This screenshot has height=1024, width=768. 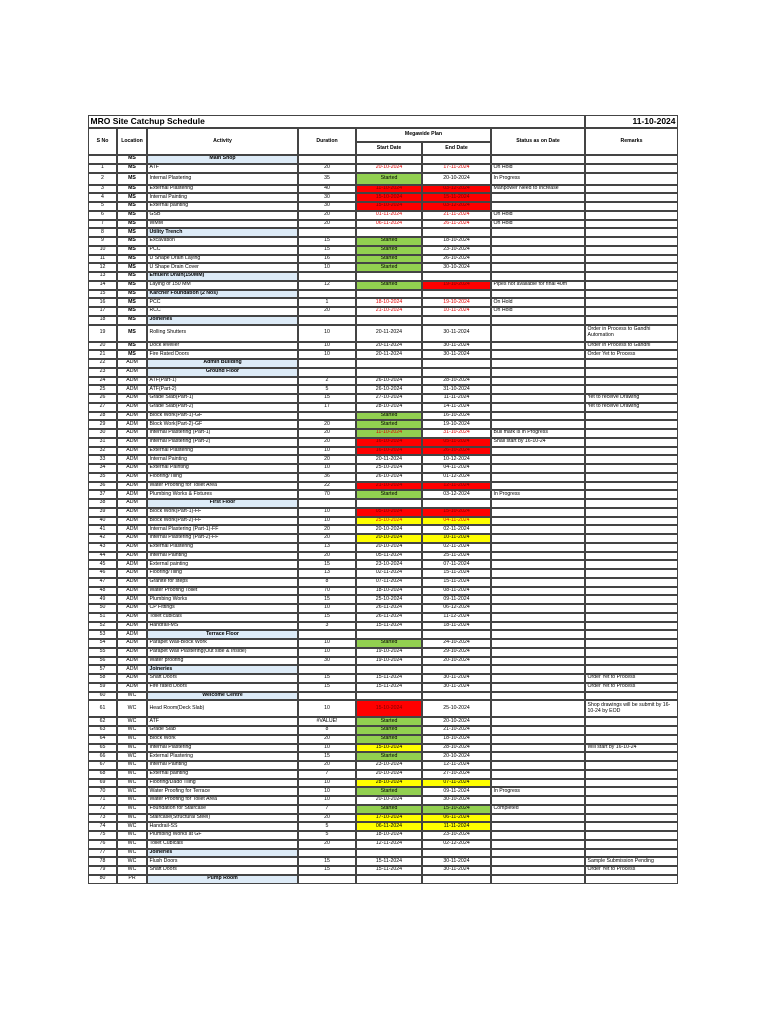 What do you see at coordinates (389, 861) in the screenshot?
I see `start-date-cell: 15-11-2024` at bounding box center [389, 861].